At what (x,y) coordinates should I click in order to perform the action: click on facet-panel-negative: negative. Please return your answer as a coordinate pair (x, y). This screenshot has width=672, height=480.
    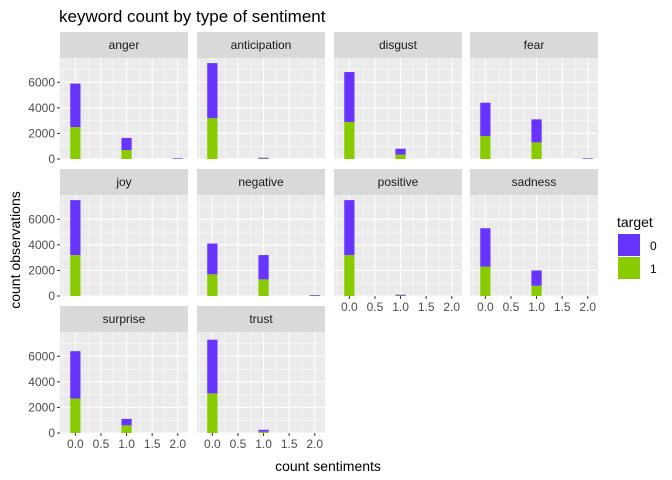
    Looking at the image, I should click on (261, 233).